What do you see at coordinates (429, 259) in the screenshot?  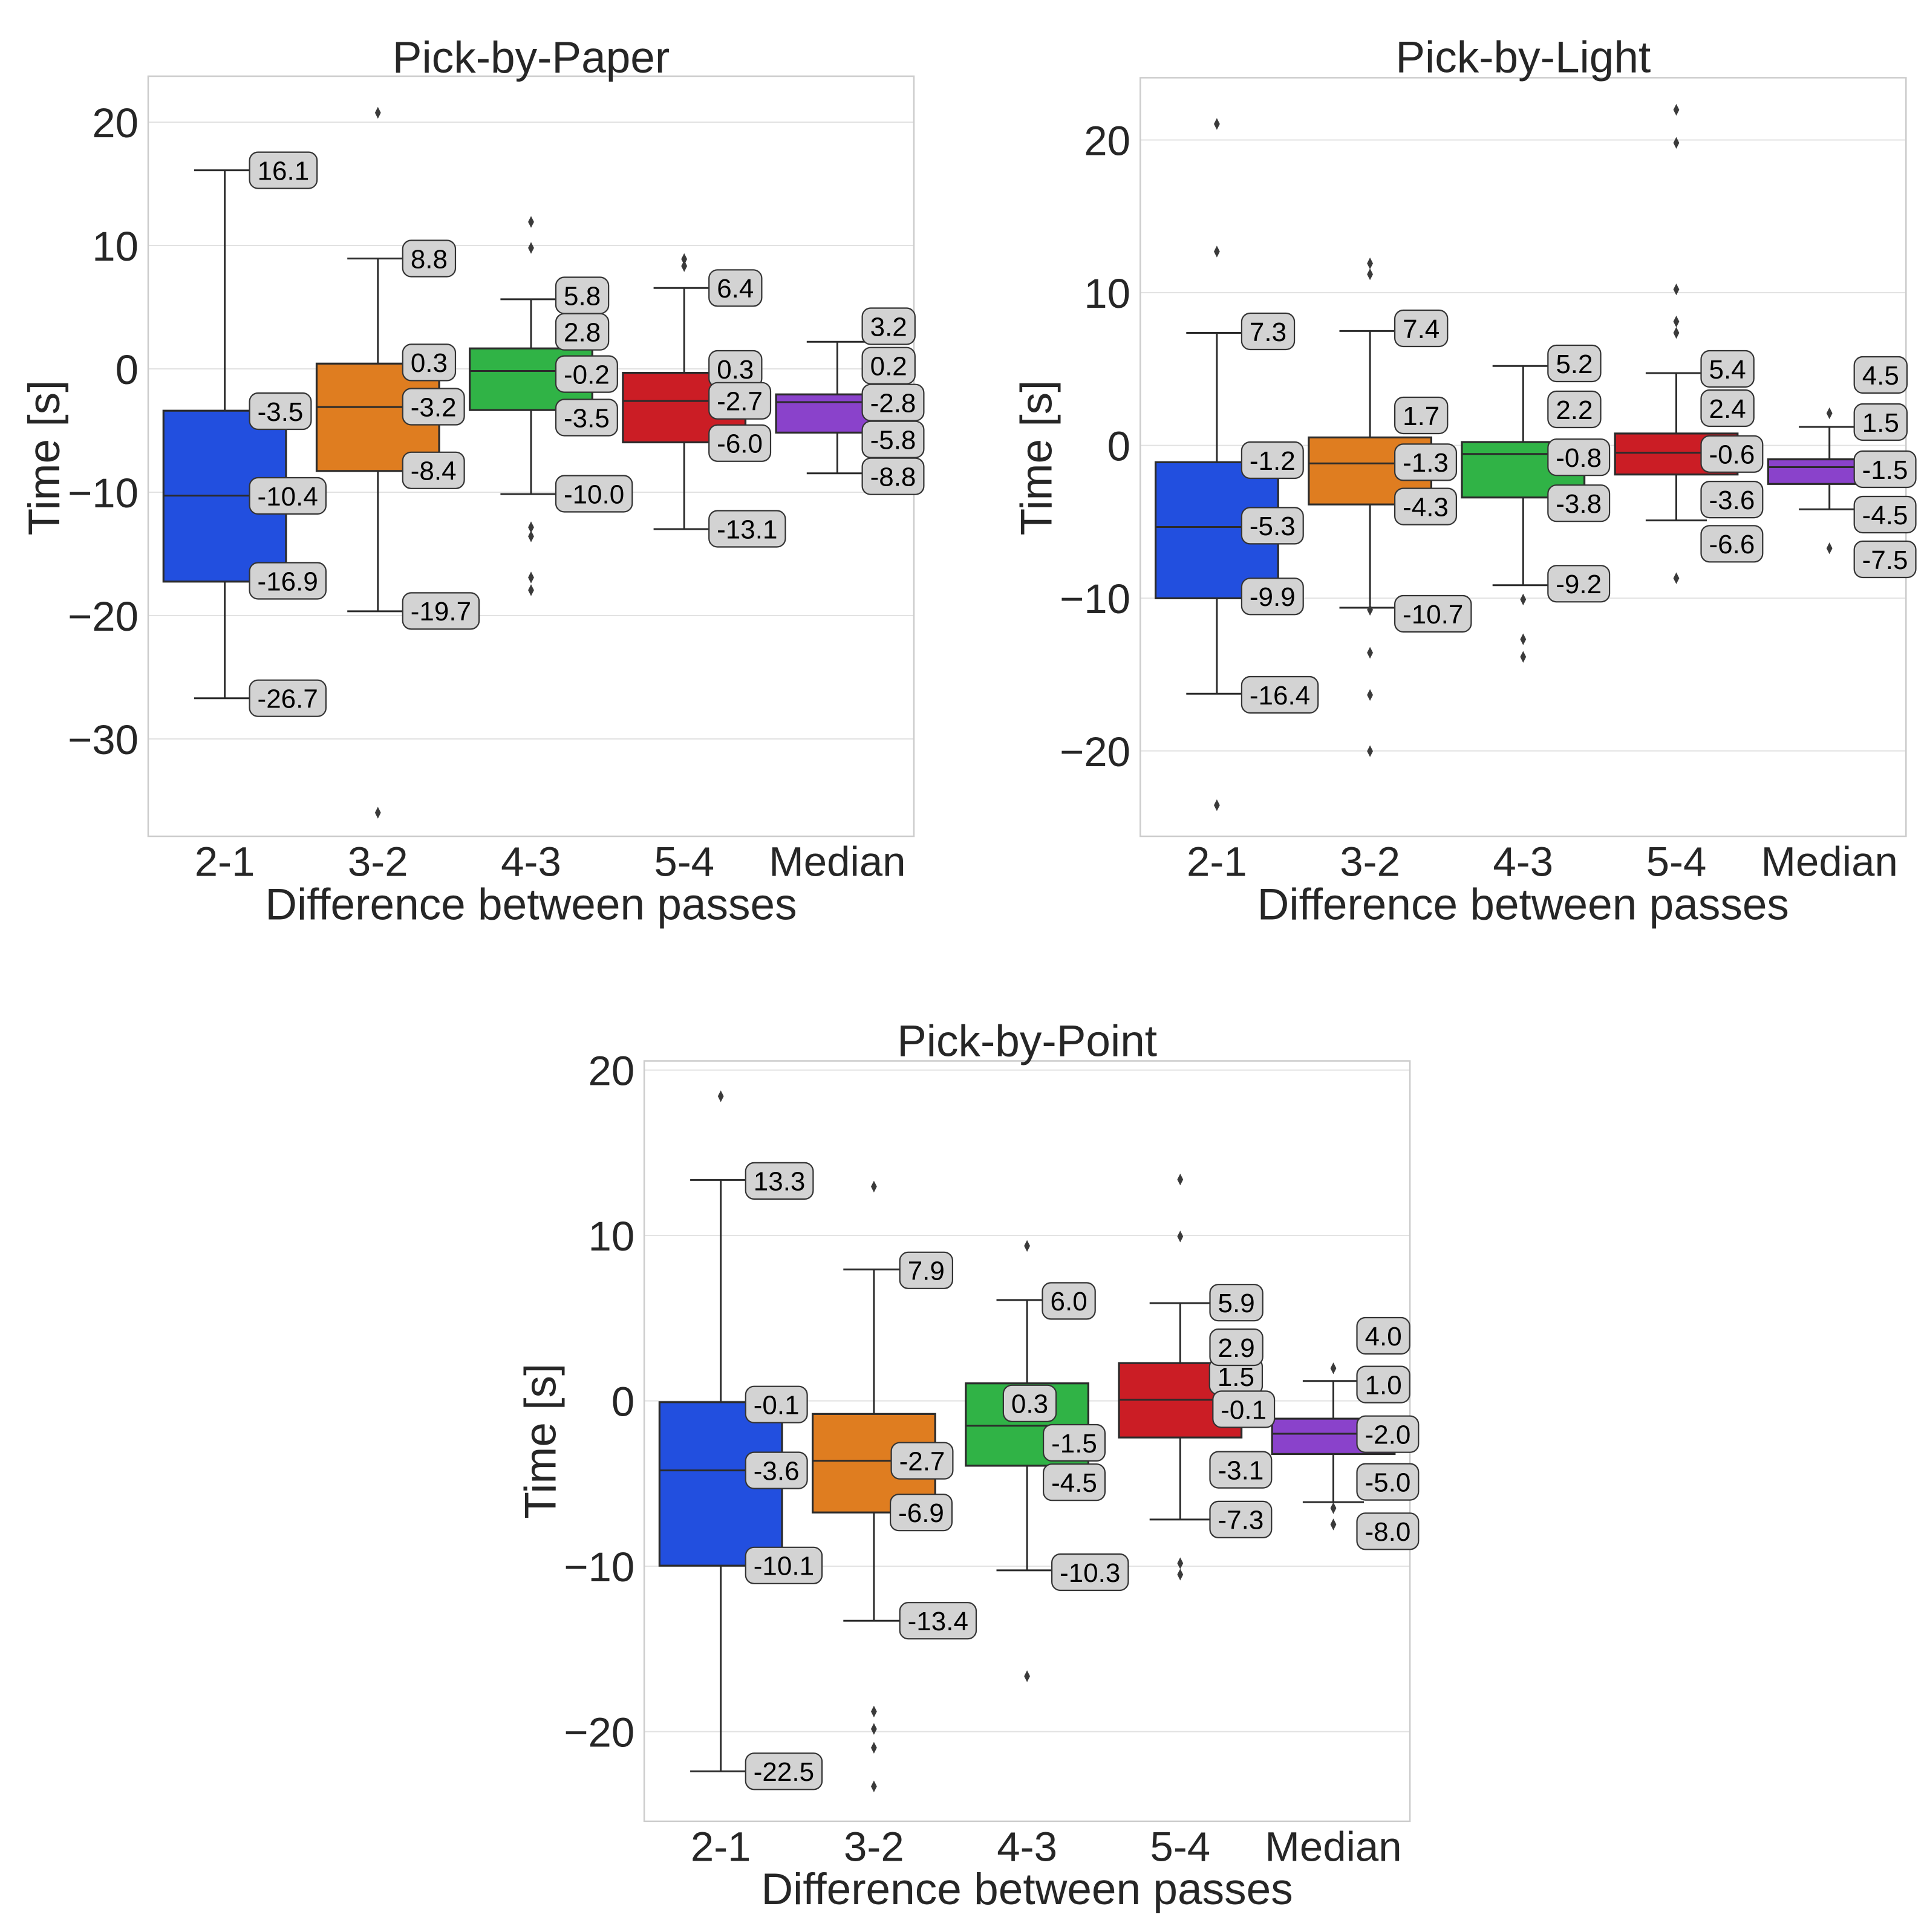 I see `svg-text: 8.8` at bounding box center [429, 259].